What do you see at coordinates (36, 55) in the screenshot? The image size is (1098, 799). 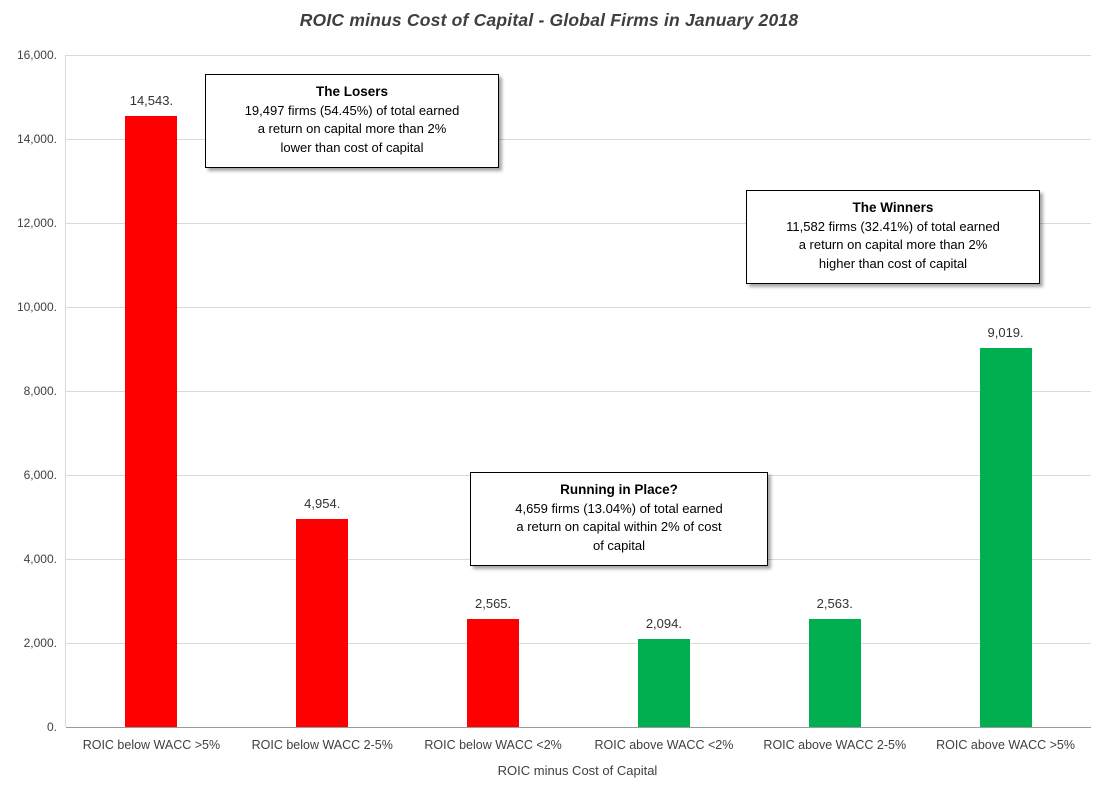 I see `y-tick-label: 16,000.` at bounding box center [36, 55].